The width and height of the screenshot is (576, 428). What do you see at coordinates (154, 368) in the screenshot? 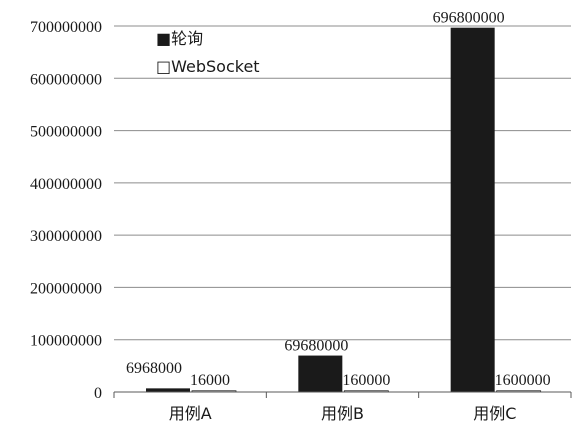
I see `data-label: 6968000` at bounding box center [154, 368].